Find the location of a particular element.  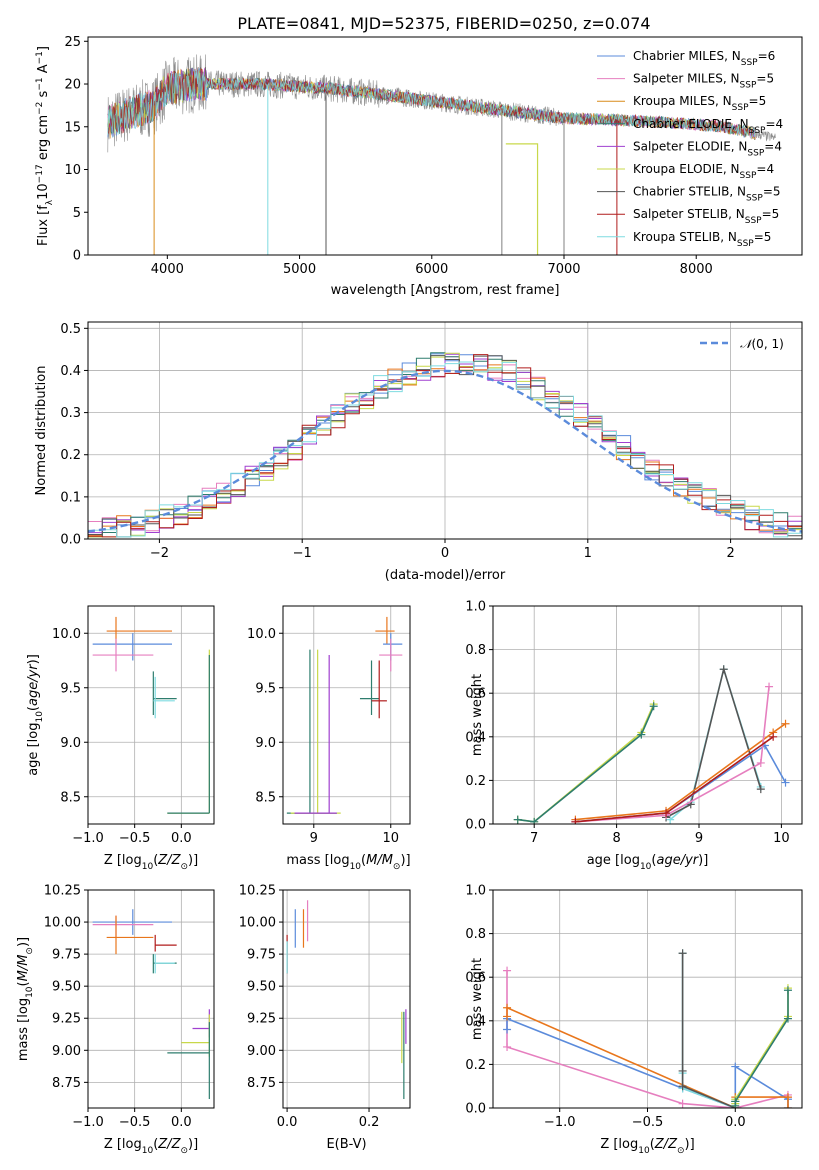

legend-entry: Salpeter ELODIE, NSSP=4 is located at coordinates (707, 148).